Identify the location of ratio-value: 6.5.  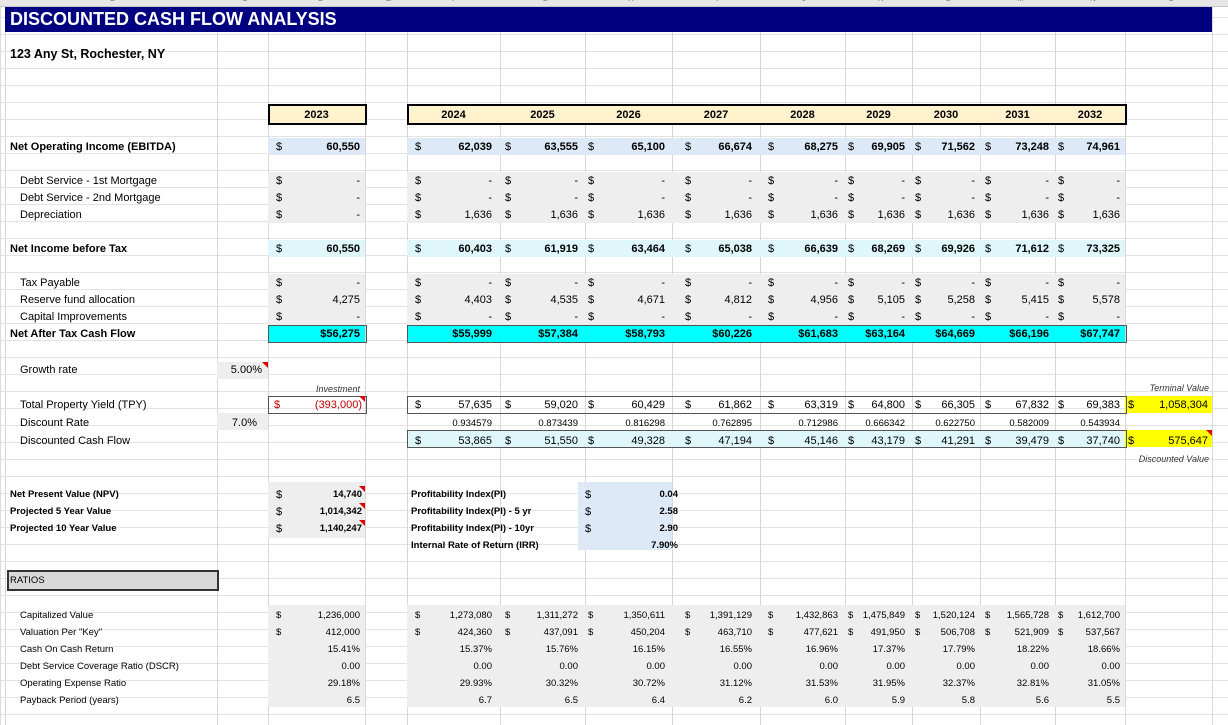
(571, 700).